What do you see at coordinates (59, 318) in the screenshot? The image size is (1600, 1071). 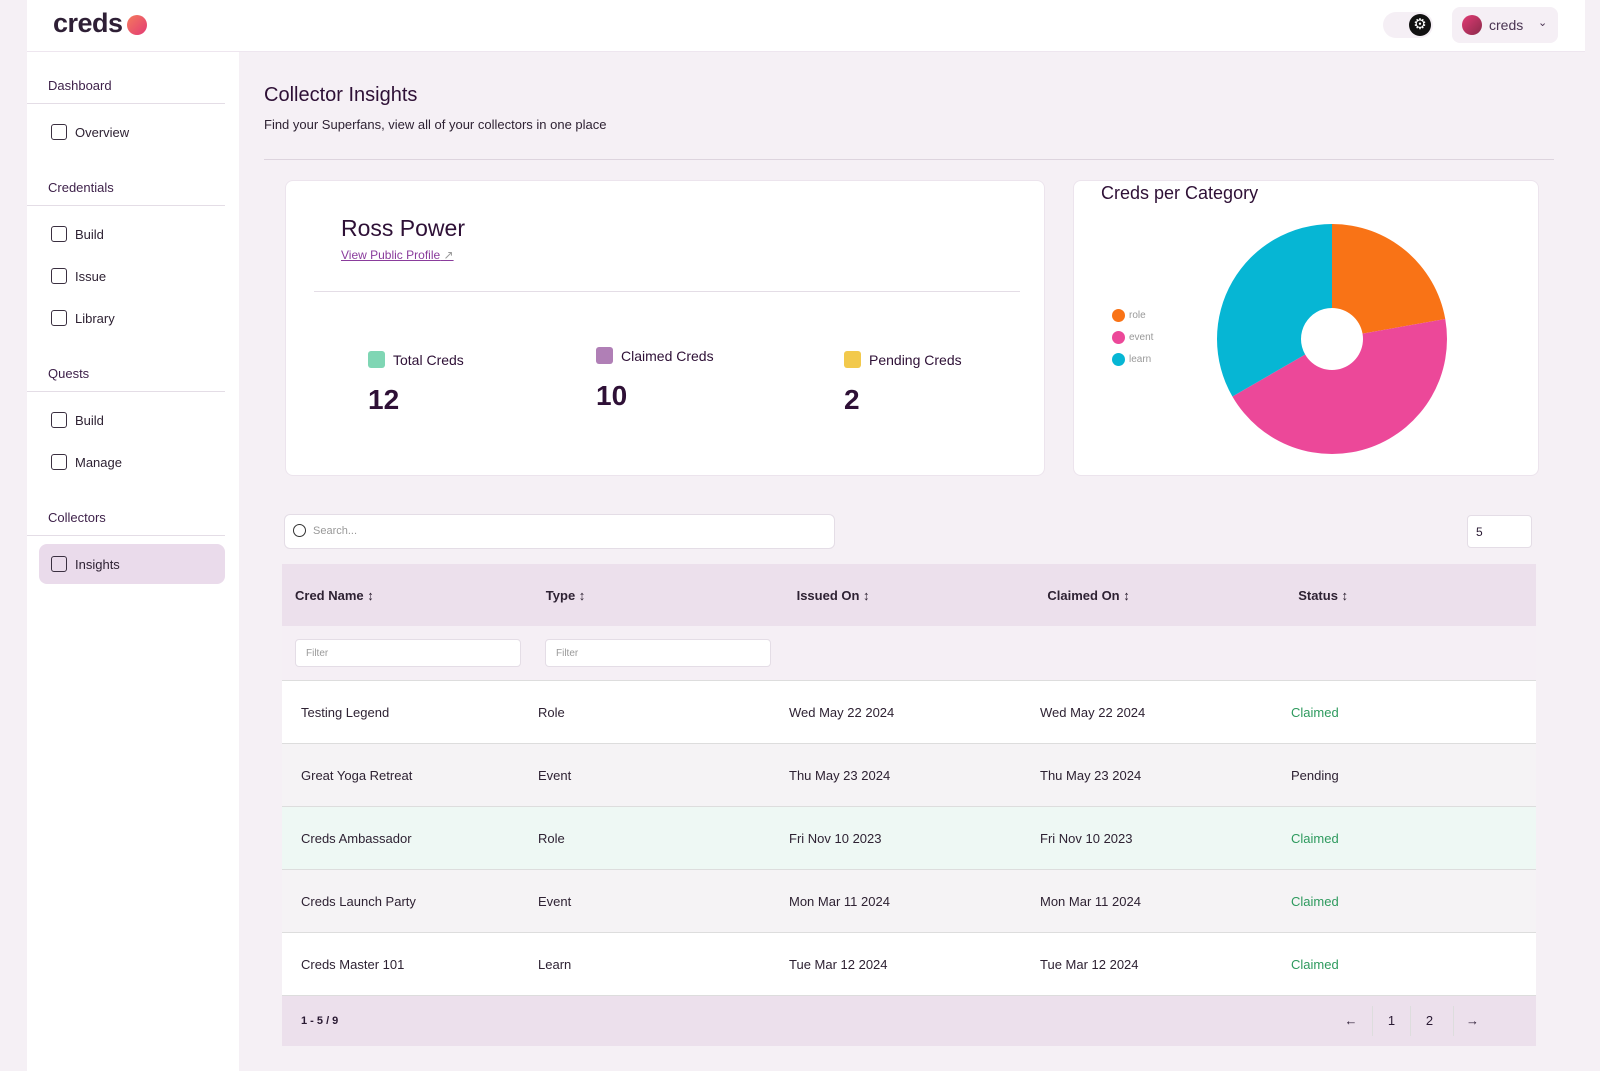 I see `grid-icon` at bounding box center [59, 318].